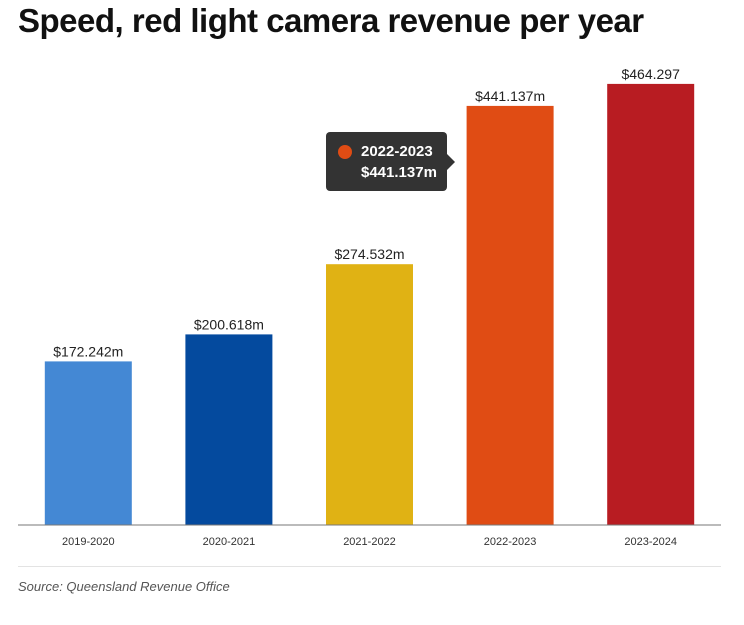  What do you see at coordinates (650, 542) in the screenshot?
I see `x-tick-label-2023-2024: 2023-2024` at bounding box center [650, 542].